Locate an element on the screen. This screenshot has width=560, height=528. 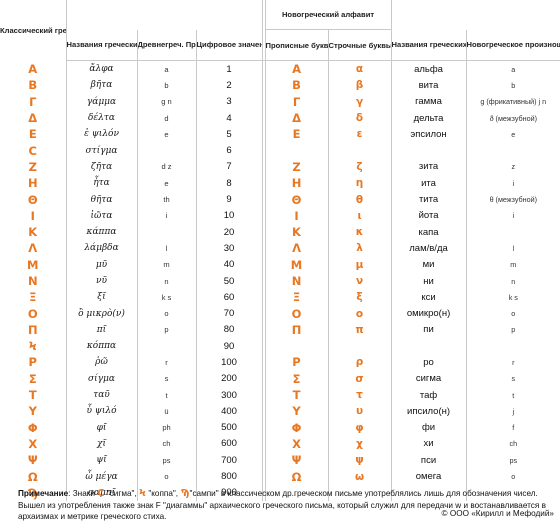
letter-name: σίγμα is located at coordinates (101, 378).